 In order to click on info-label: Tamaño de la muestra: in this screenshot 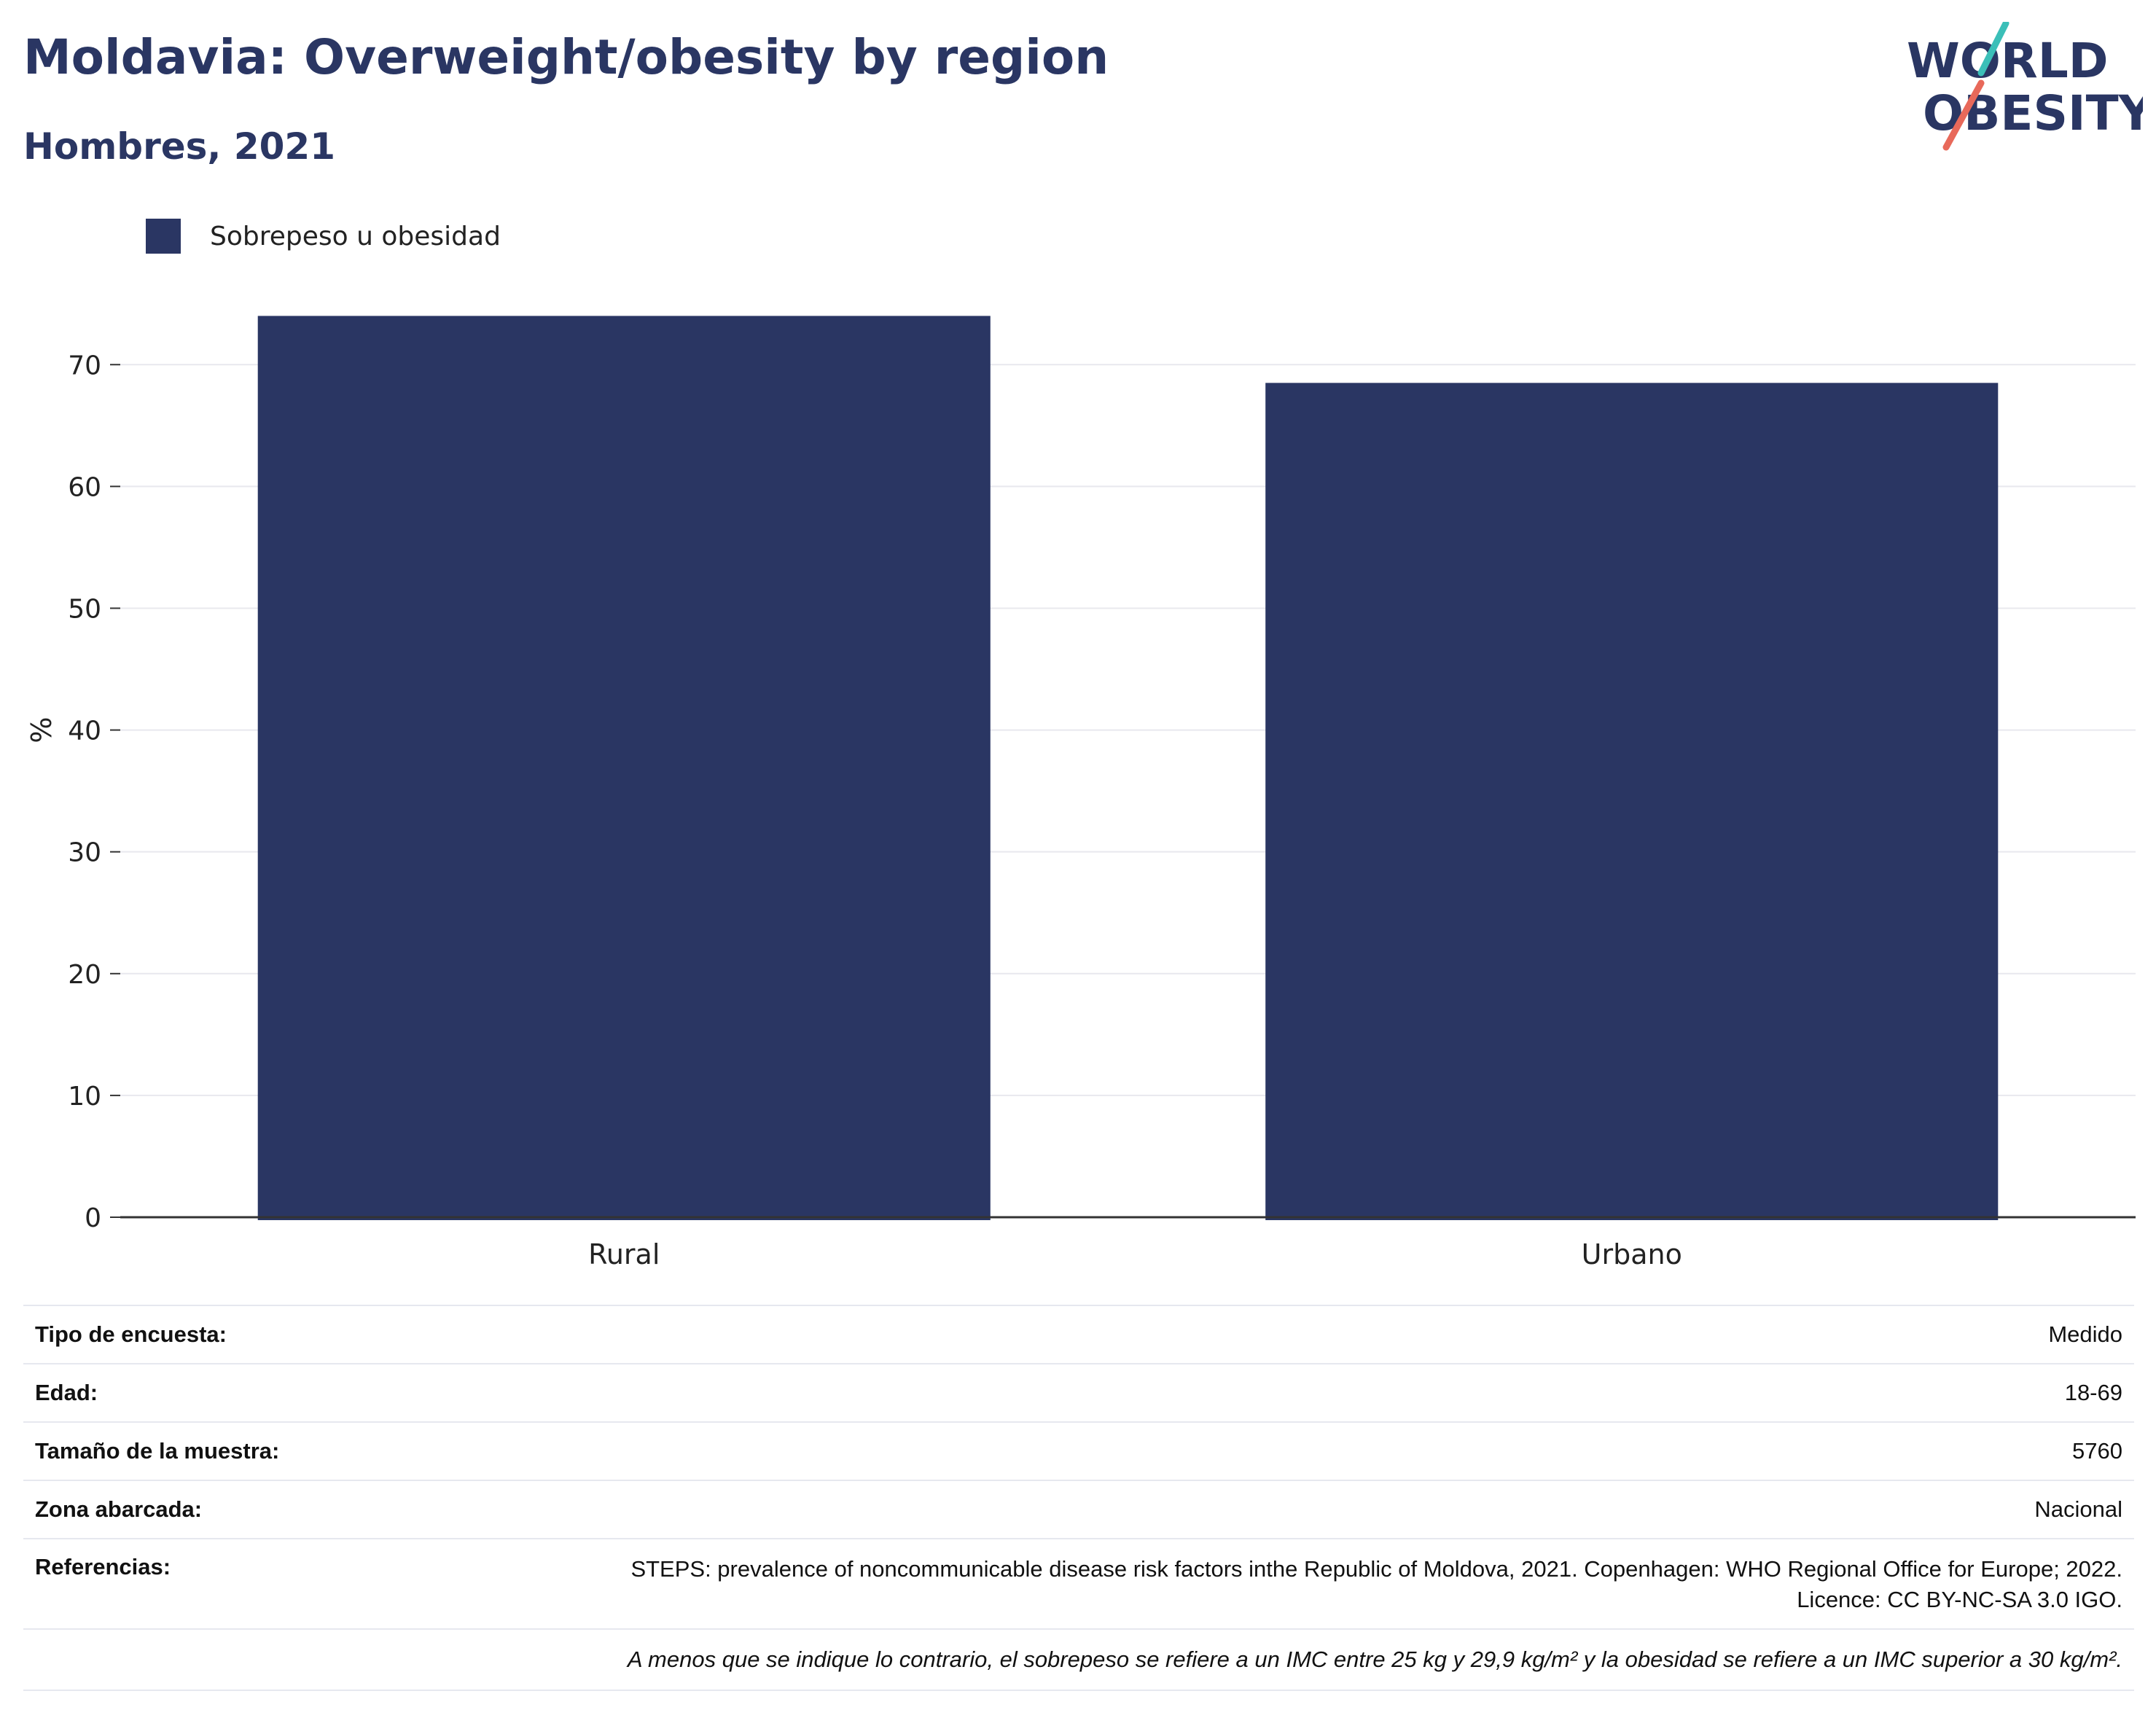, I will do `click(157, 1451)`.